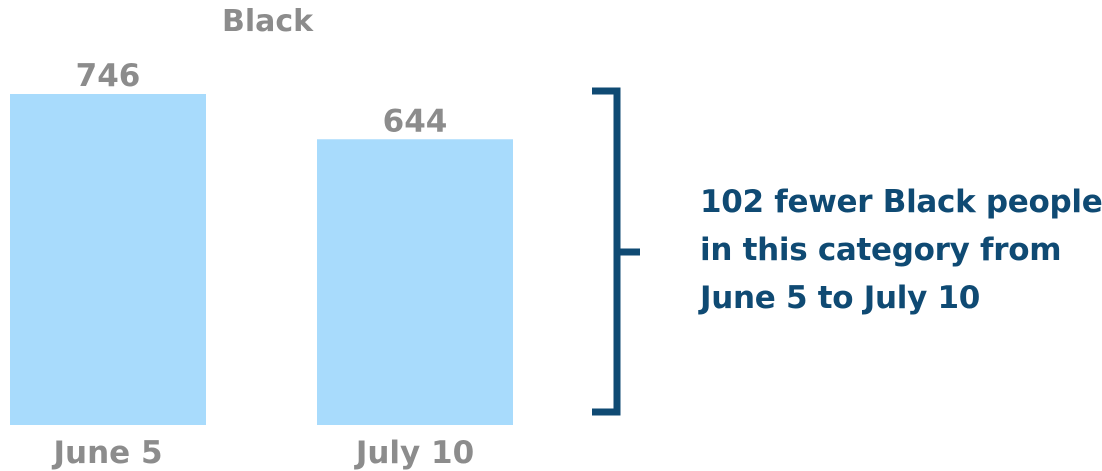  Describe the element at coordinates (415, 121) in the screenshot. I see `data-label-2: 644` at that location.